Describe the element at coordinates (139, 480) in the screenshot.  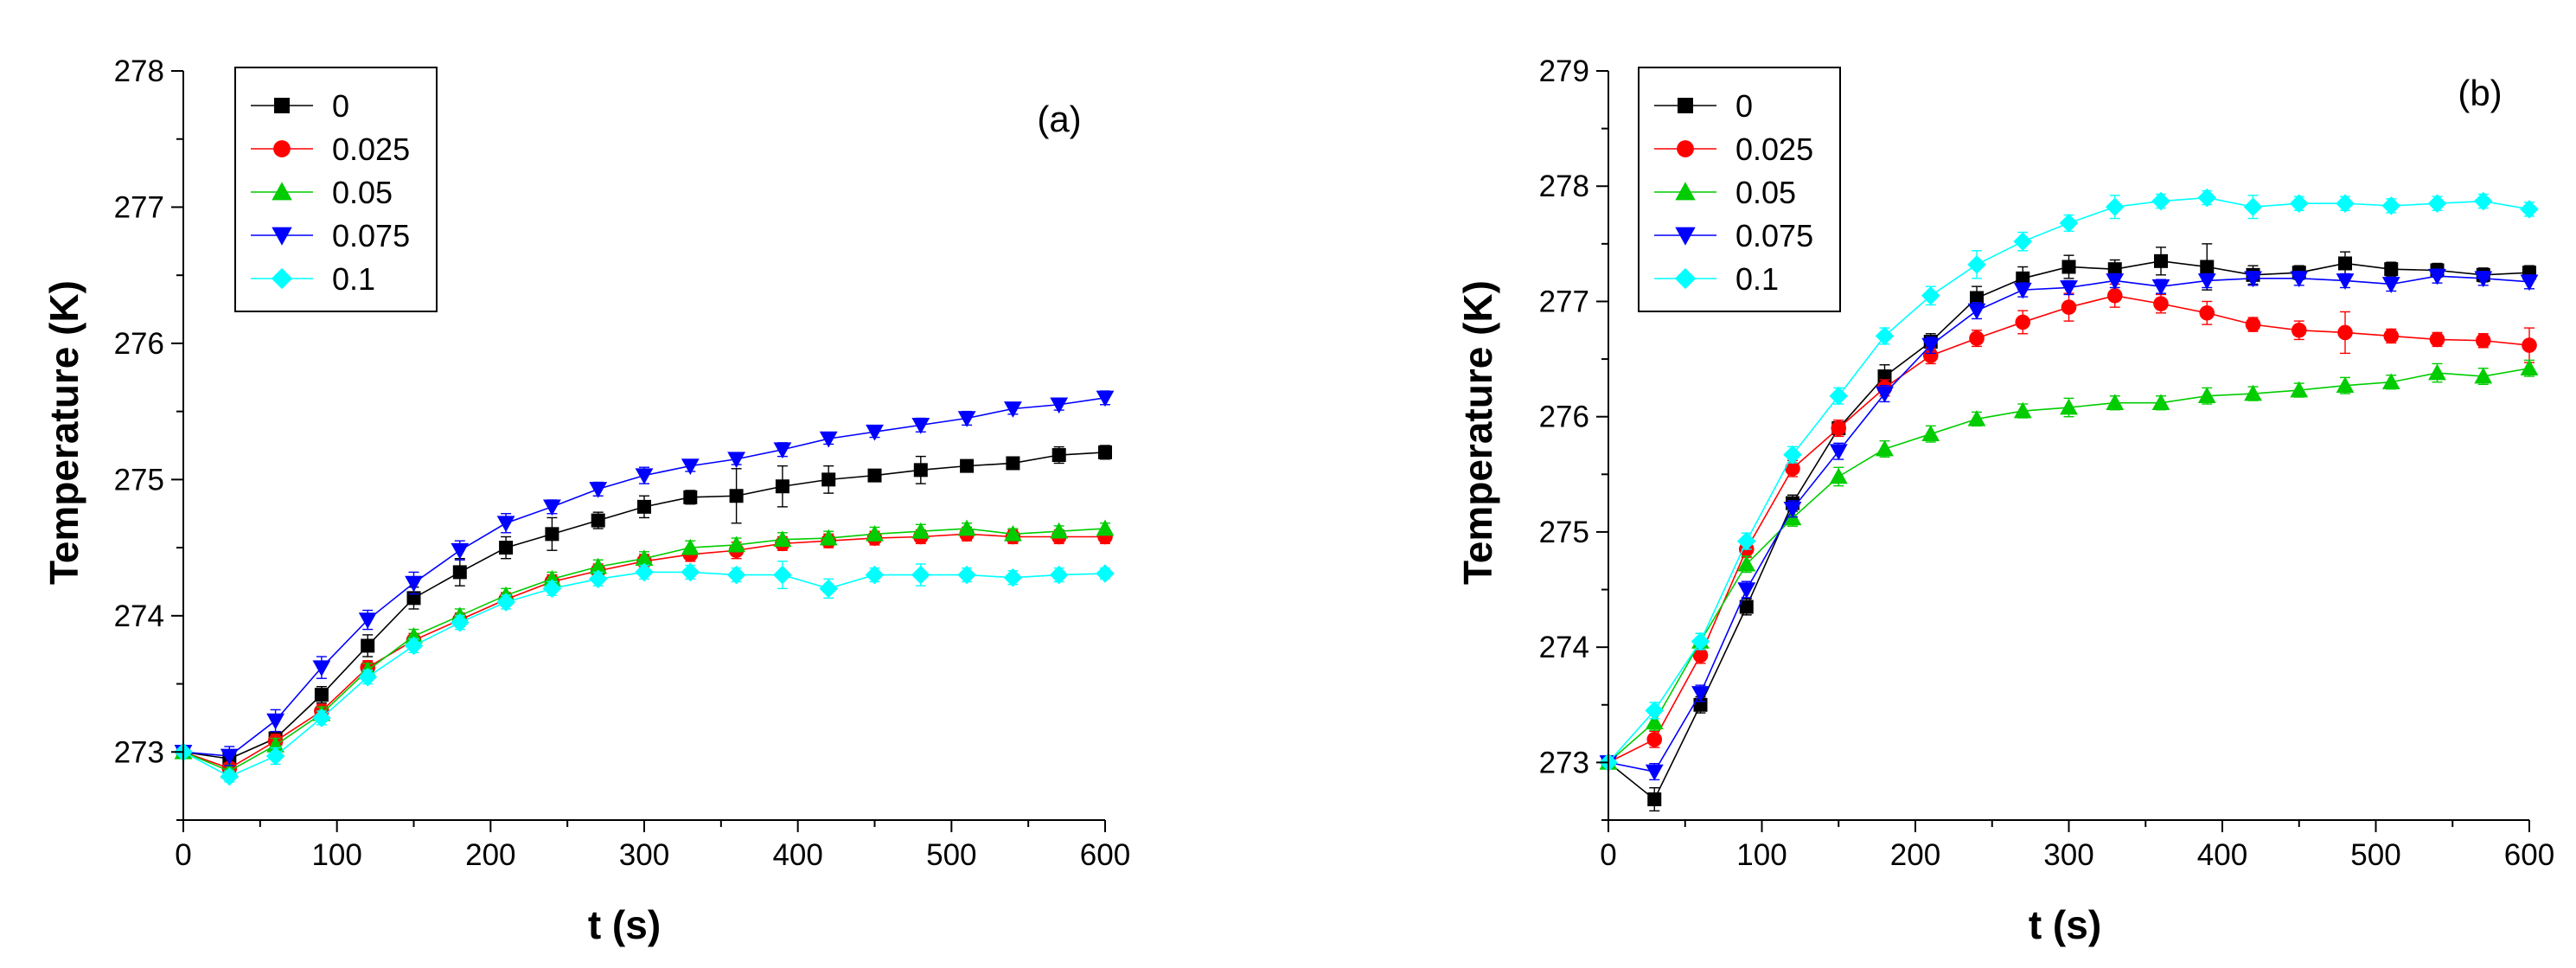
I see `y-tick-label: 275` at that location.